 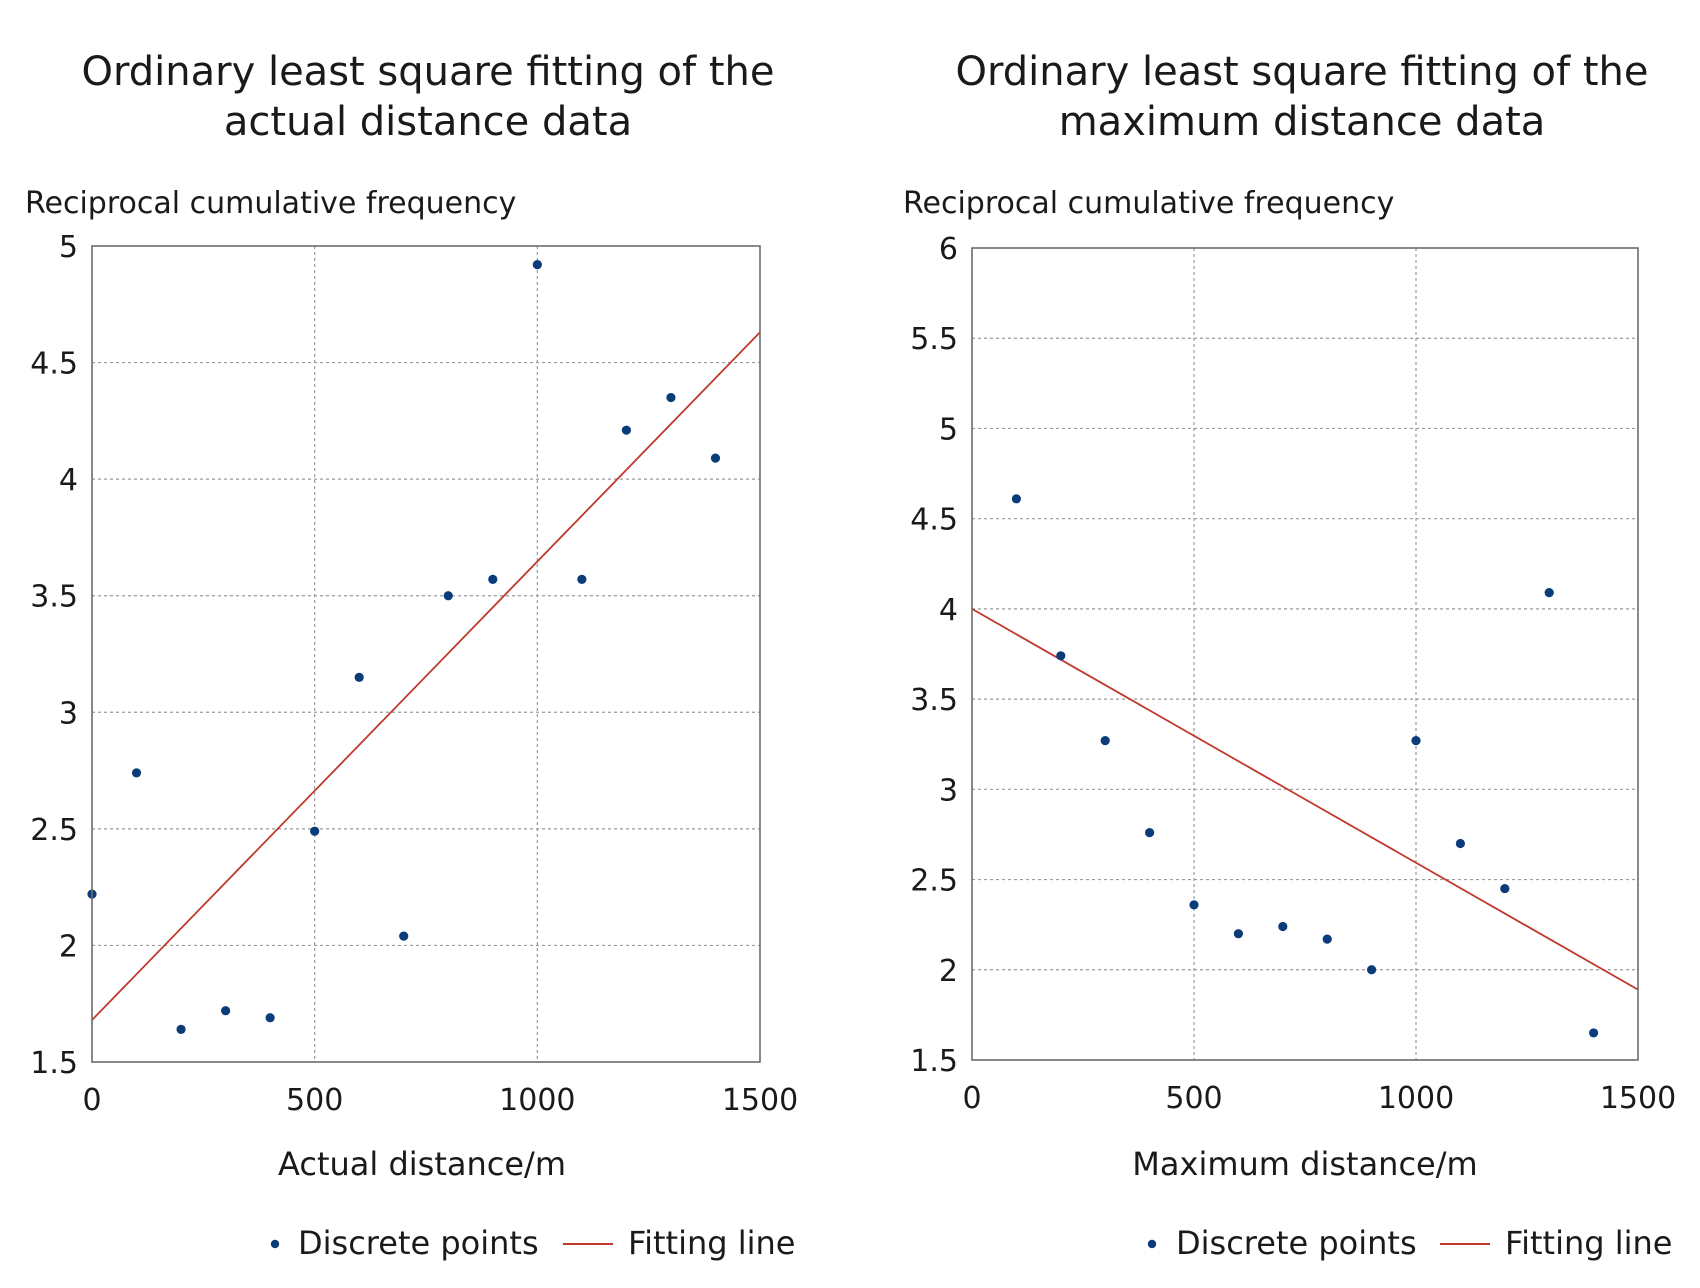 I want to click on chart-title-line-2: actual distance data, so click(x=428, y=122).